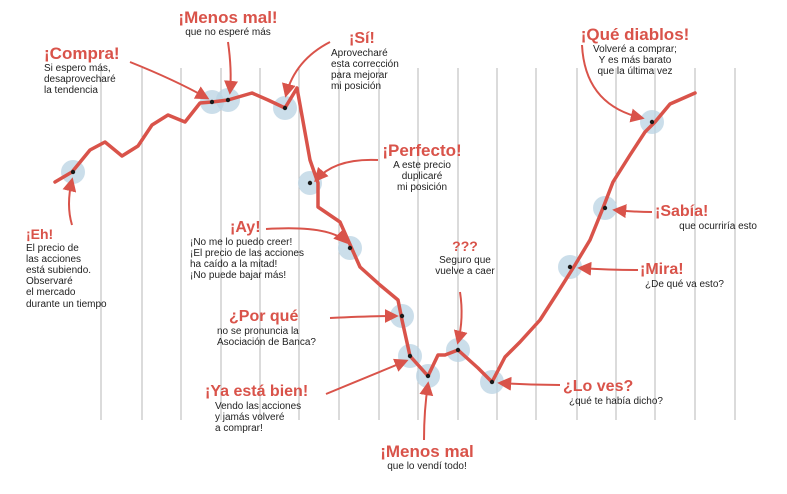 The image size is (787, 494). I want to click on arrow-compra, so click(169, 80).